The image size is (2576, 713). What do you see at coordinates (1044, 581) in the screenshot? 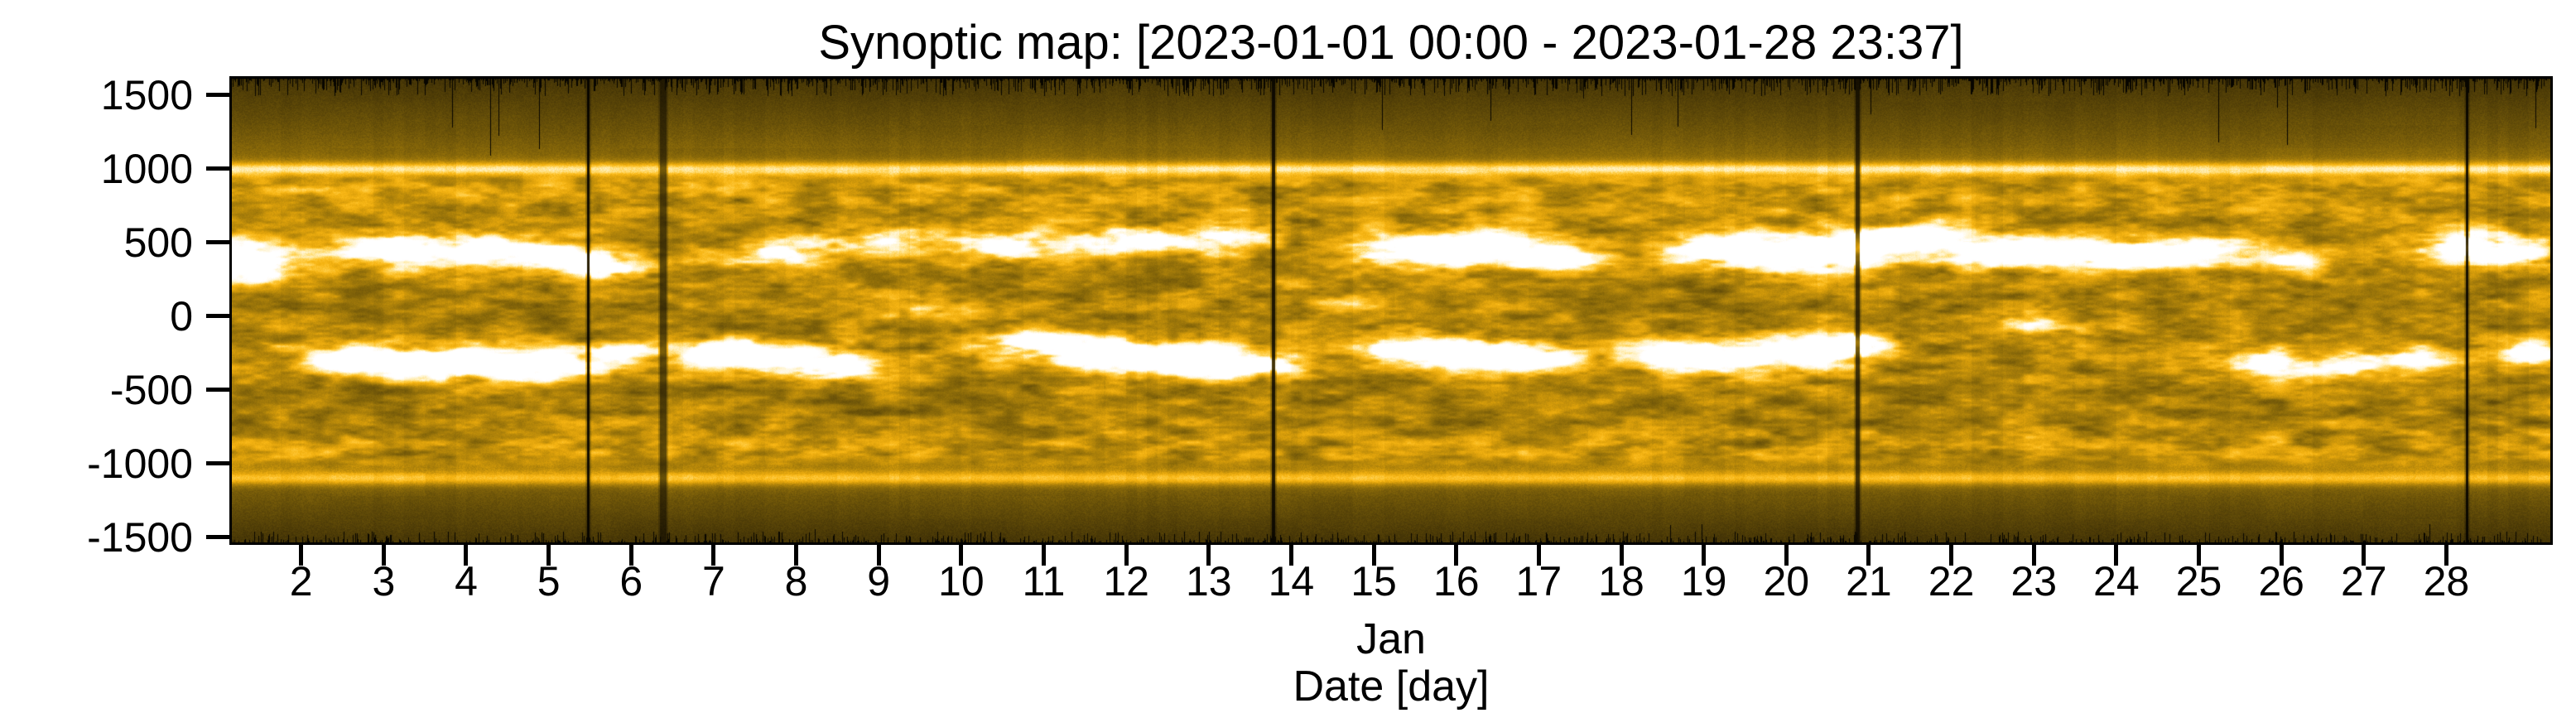
I see `x-tick-label: 11` at bounding box center [1044, 581].